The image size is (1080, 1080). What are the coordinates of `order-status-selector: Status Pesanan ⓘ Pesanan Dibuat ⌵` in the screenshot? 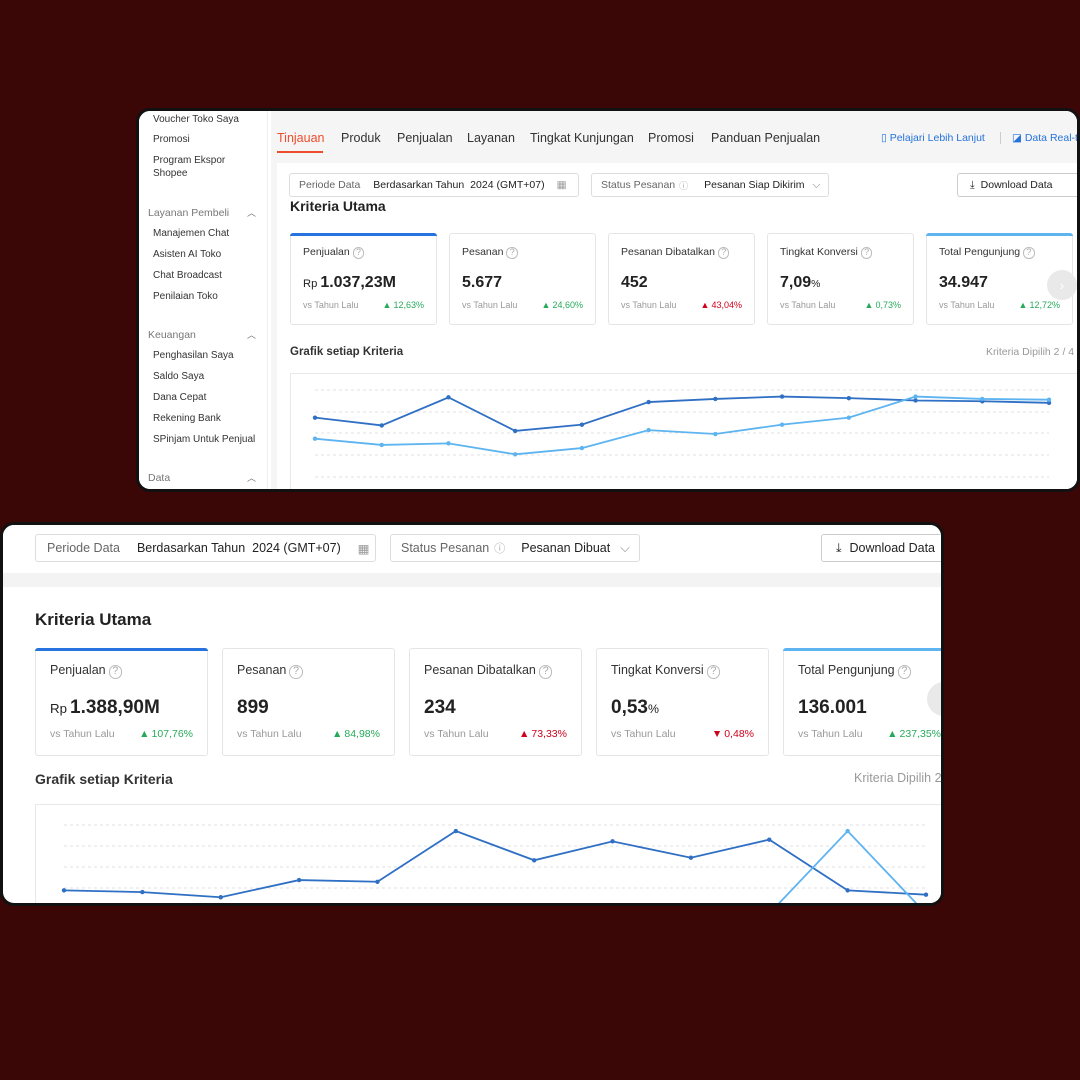 It's located at (515, 548).